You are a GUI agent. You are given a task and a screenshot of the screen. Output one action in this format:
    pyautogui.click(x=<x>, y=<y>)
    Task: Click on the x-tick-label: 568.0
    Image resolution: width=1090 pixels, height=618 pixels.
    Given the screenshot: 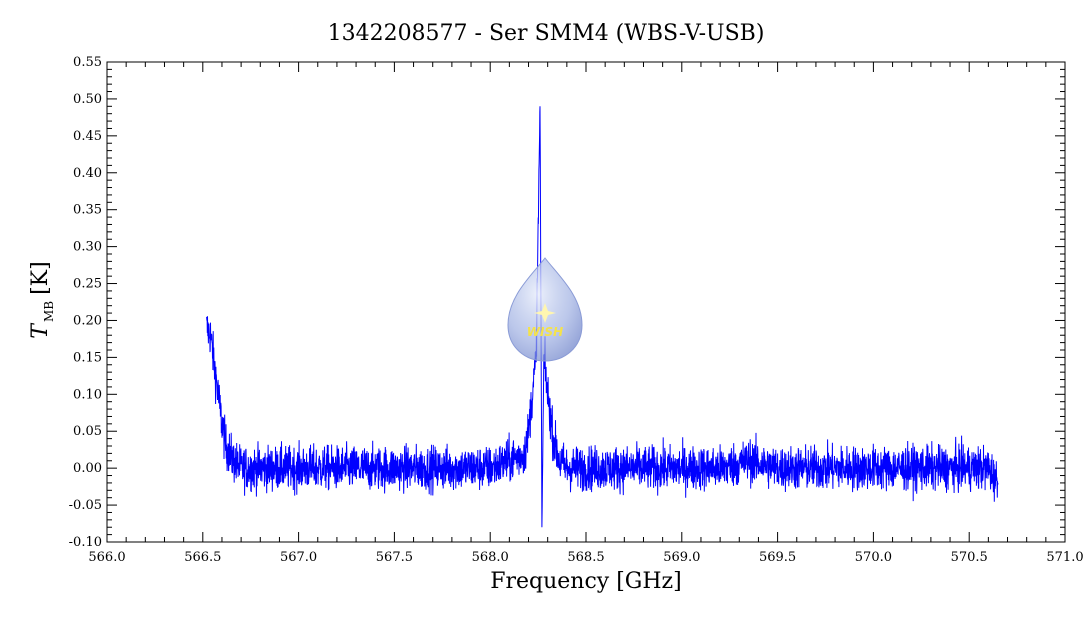 What is the action you would take?
    pyautogui.click(x=490, y=557)
    